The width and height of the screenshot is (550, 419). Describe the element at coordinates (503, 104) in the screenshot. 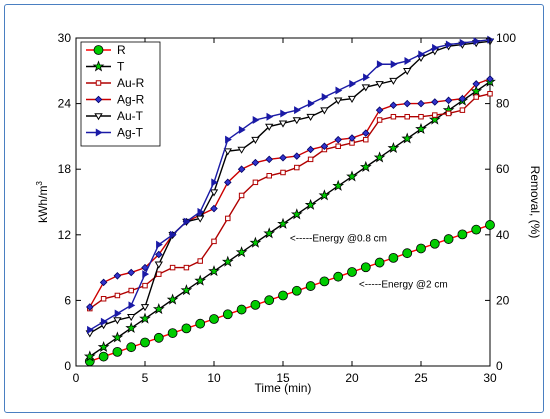

I see `y-right-tick-label: 80` at that location.